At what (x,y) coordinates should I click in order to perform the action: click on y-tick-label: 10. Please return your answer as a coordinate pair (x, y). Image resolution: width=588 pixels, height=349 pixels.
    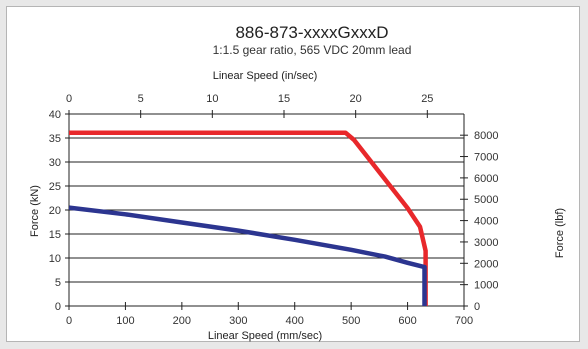
    Looking at the image, I should click on (55, 259).